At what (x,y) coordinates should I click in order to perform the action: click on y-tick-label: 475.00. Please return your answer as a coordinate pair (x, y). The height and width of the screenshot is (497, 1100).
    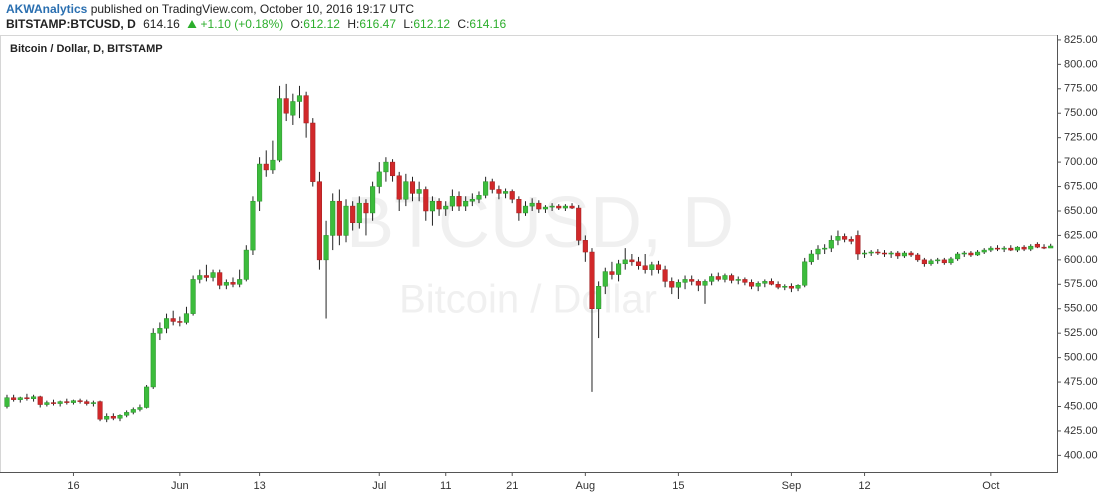
    Looking at the image, I should click on (1081, 382).